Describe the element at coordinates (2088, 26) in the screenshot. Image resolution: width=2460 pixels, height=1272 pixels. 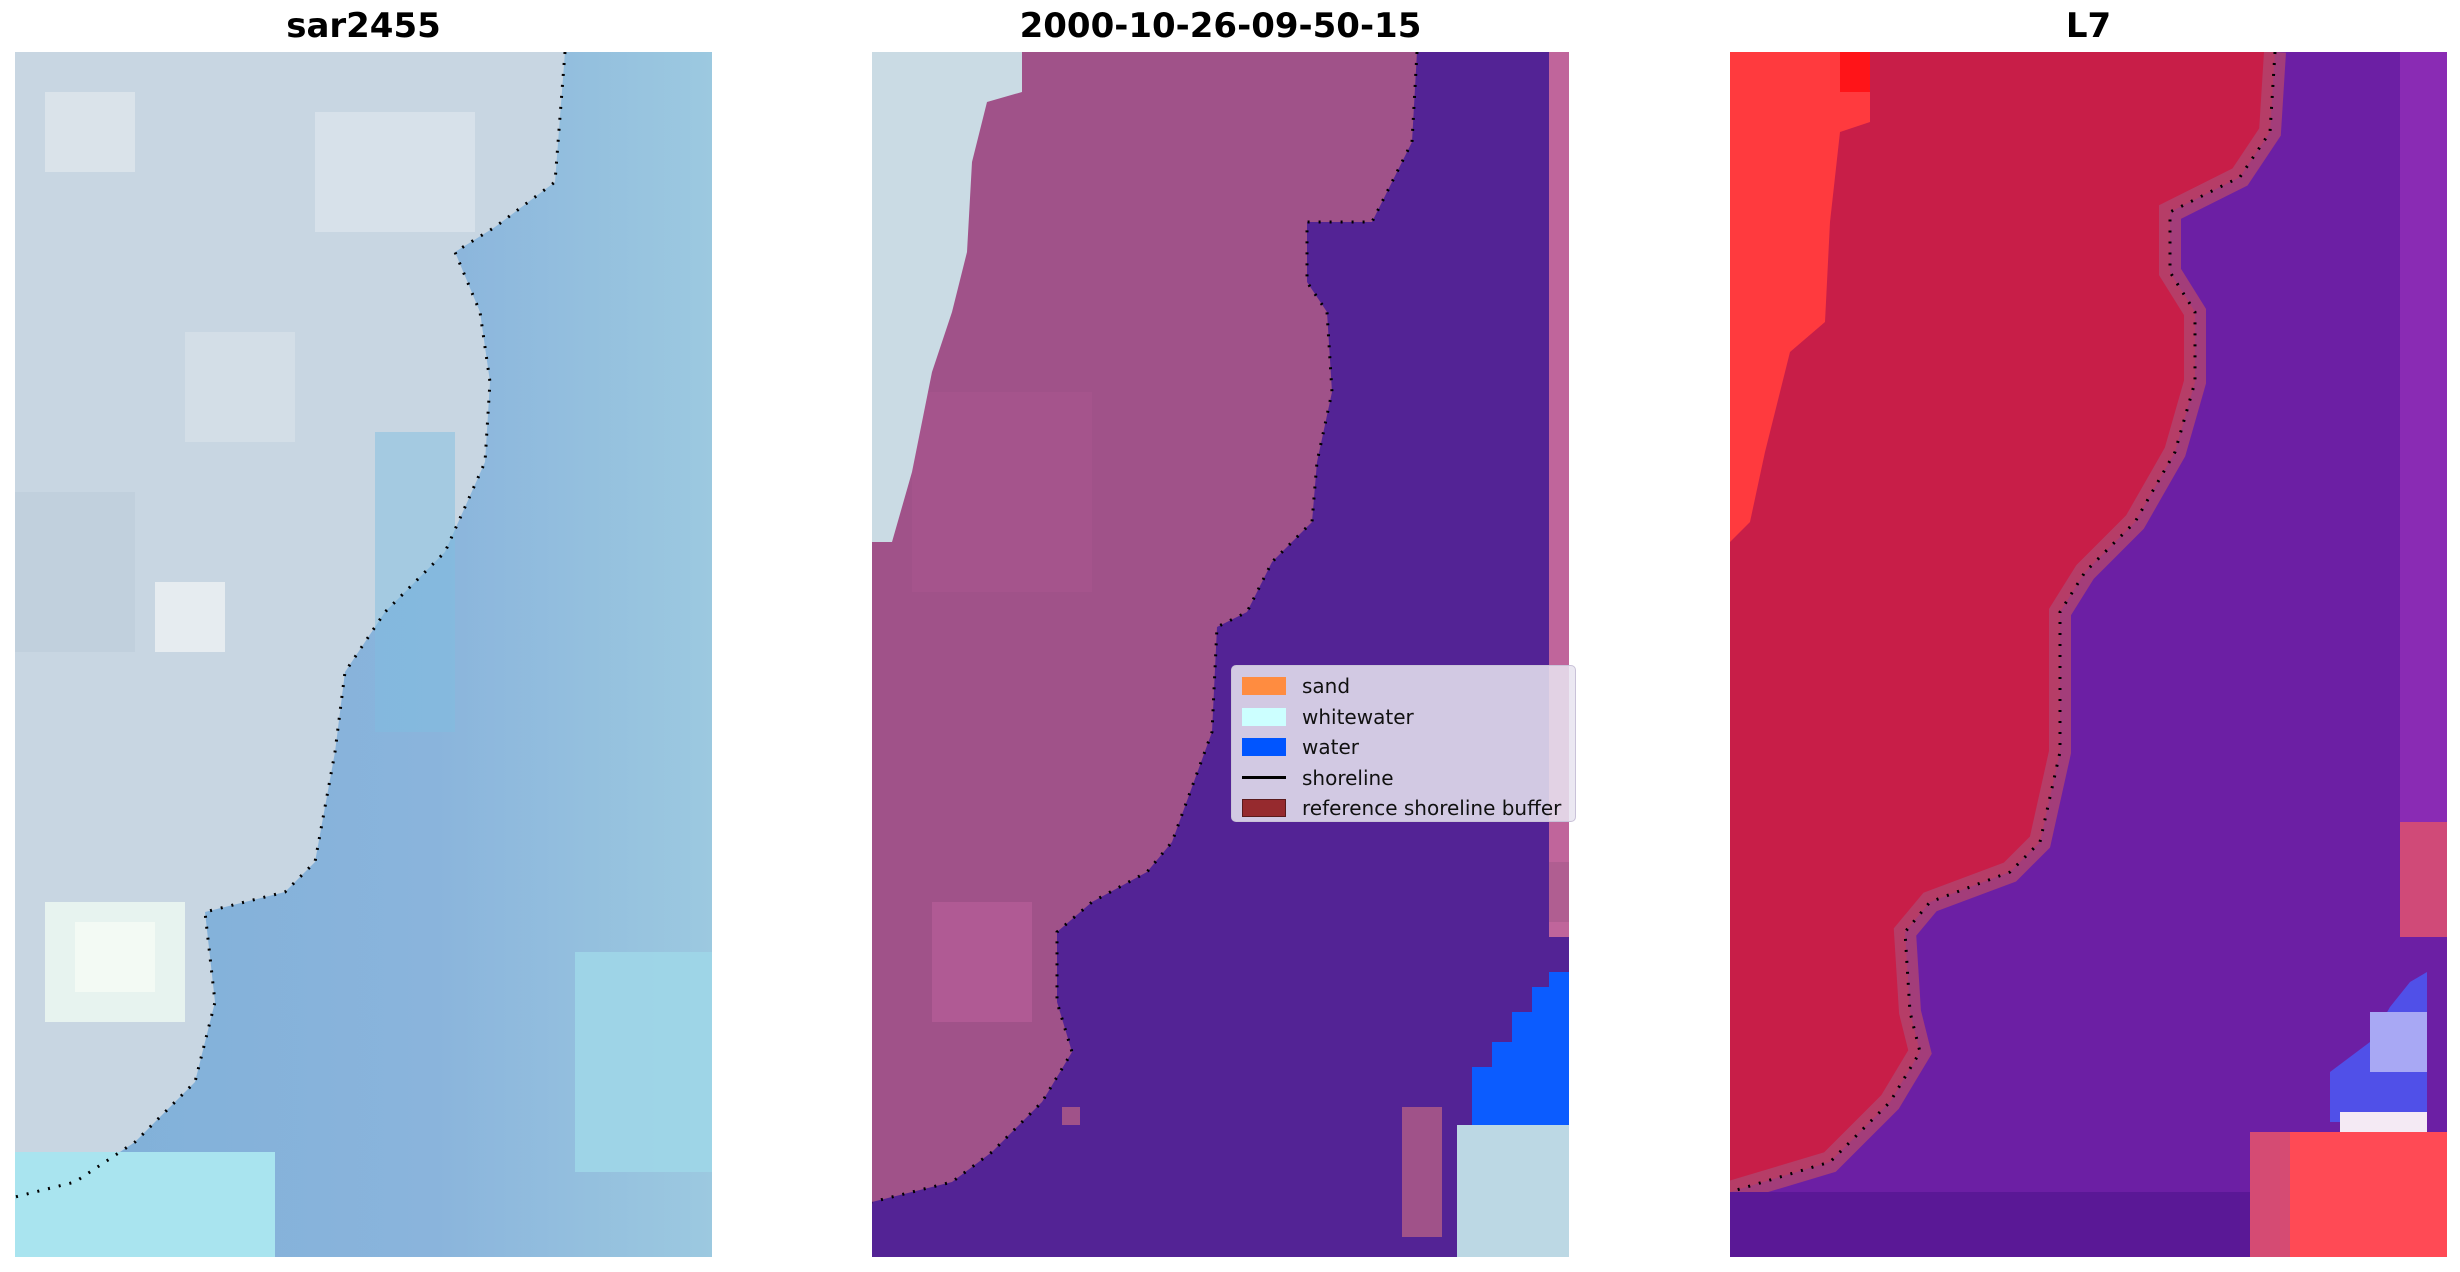
I see `panel-title-l7: L7` at that location.